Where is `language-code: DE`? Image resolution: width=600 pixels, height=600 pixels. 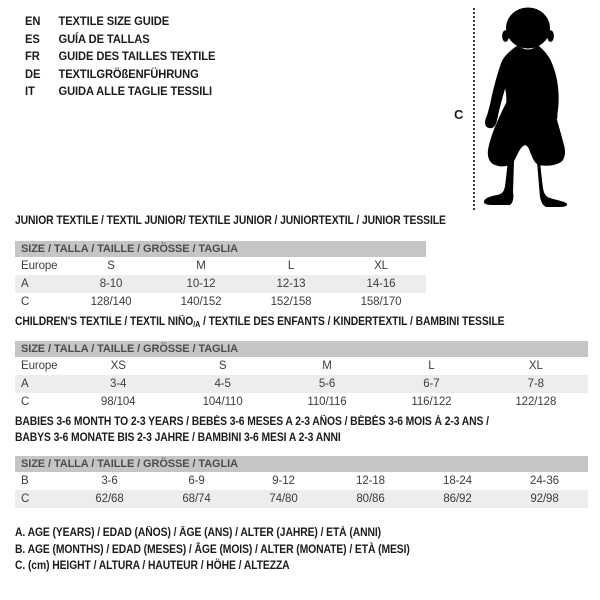
language-code: DE is located at coordinates (33, 73).